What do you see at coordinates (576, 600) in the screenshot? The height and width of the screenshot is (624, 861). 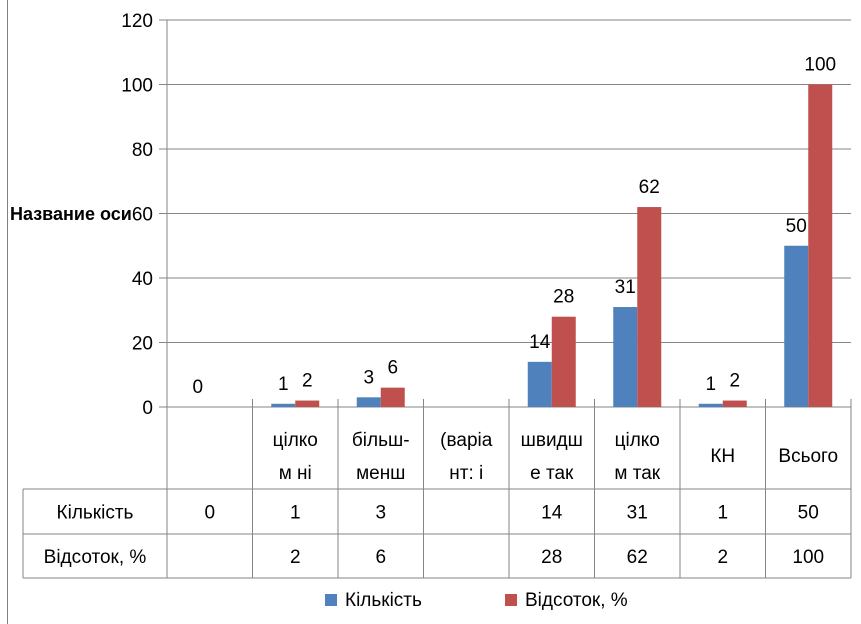 I see `legend-label: Відсоток, %` at bounding box center [576, 600].